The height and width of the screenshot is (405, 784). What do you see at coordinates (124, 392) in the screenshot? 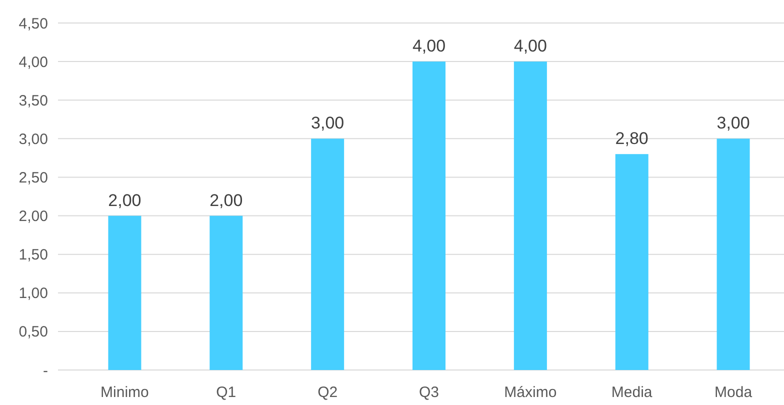
I see `x-tick-label: Minimo` at bounding box center [124, 392].